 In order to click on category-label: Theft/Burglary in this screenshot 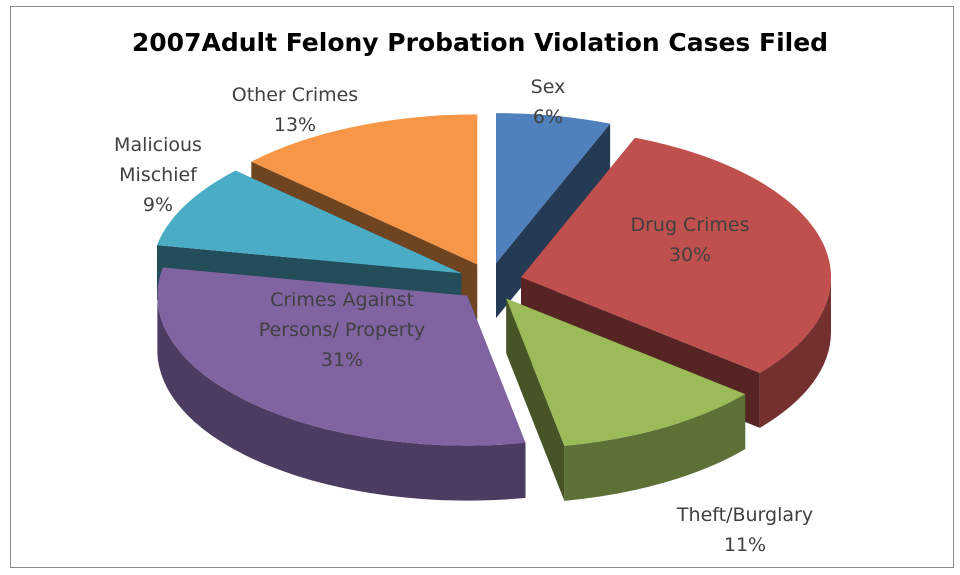, I will do `click(745, 515)`.